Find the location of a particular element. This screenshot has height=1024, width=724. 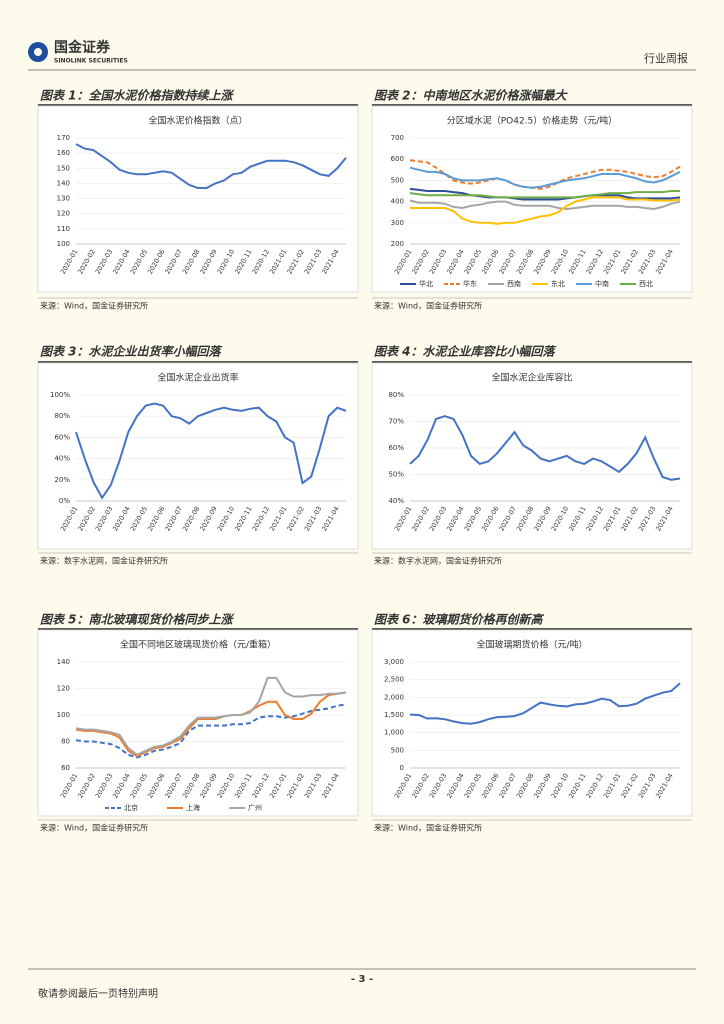

y-tick-label: 2,500 is located at coordinates (394, 680).